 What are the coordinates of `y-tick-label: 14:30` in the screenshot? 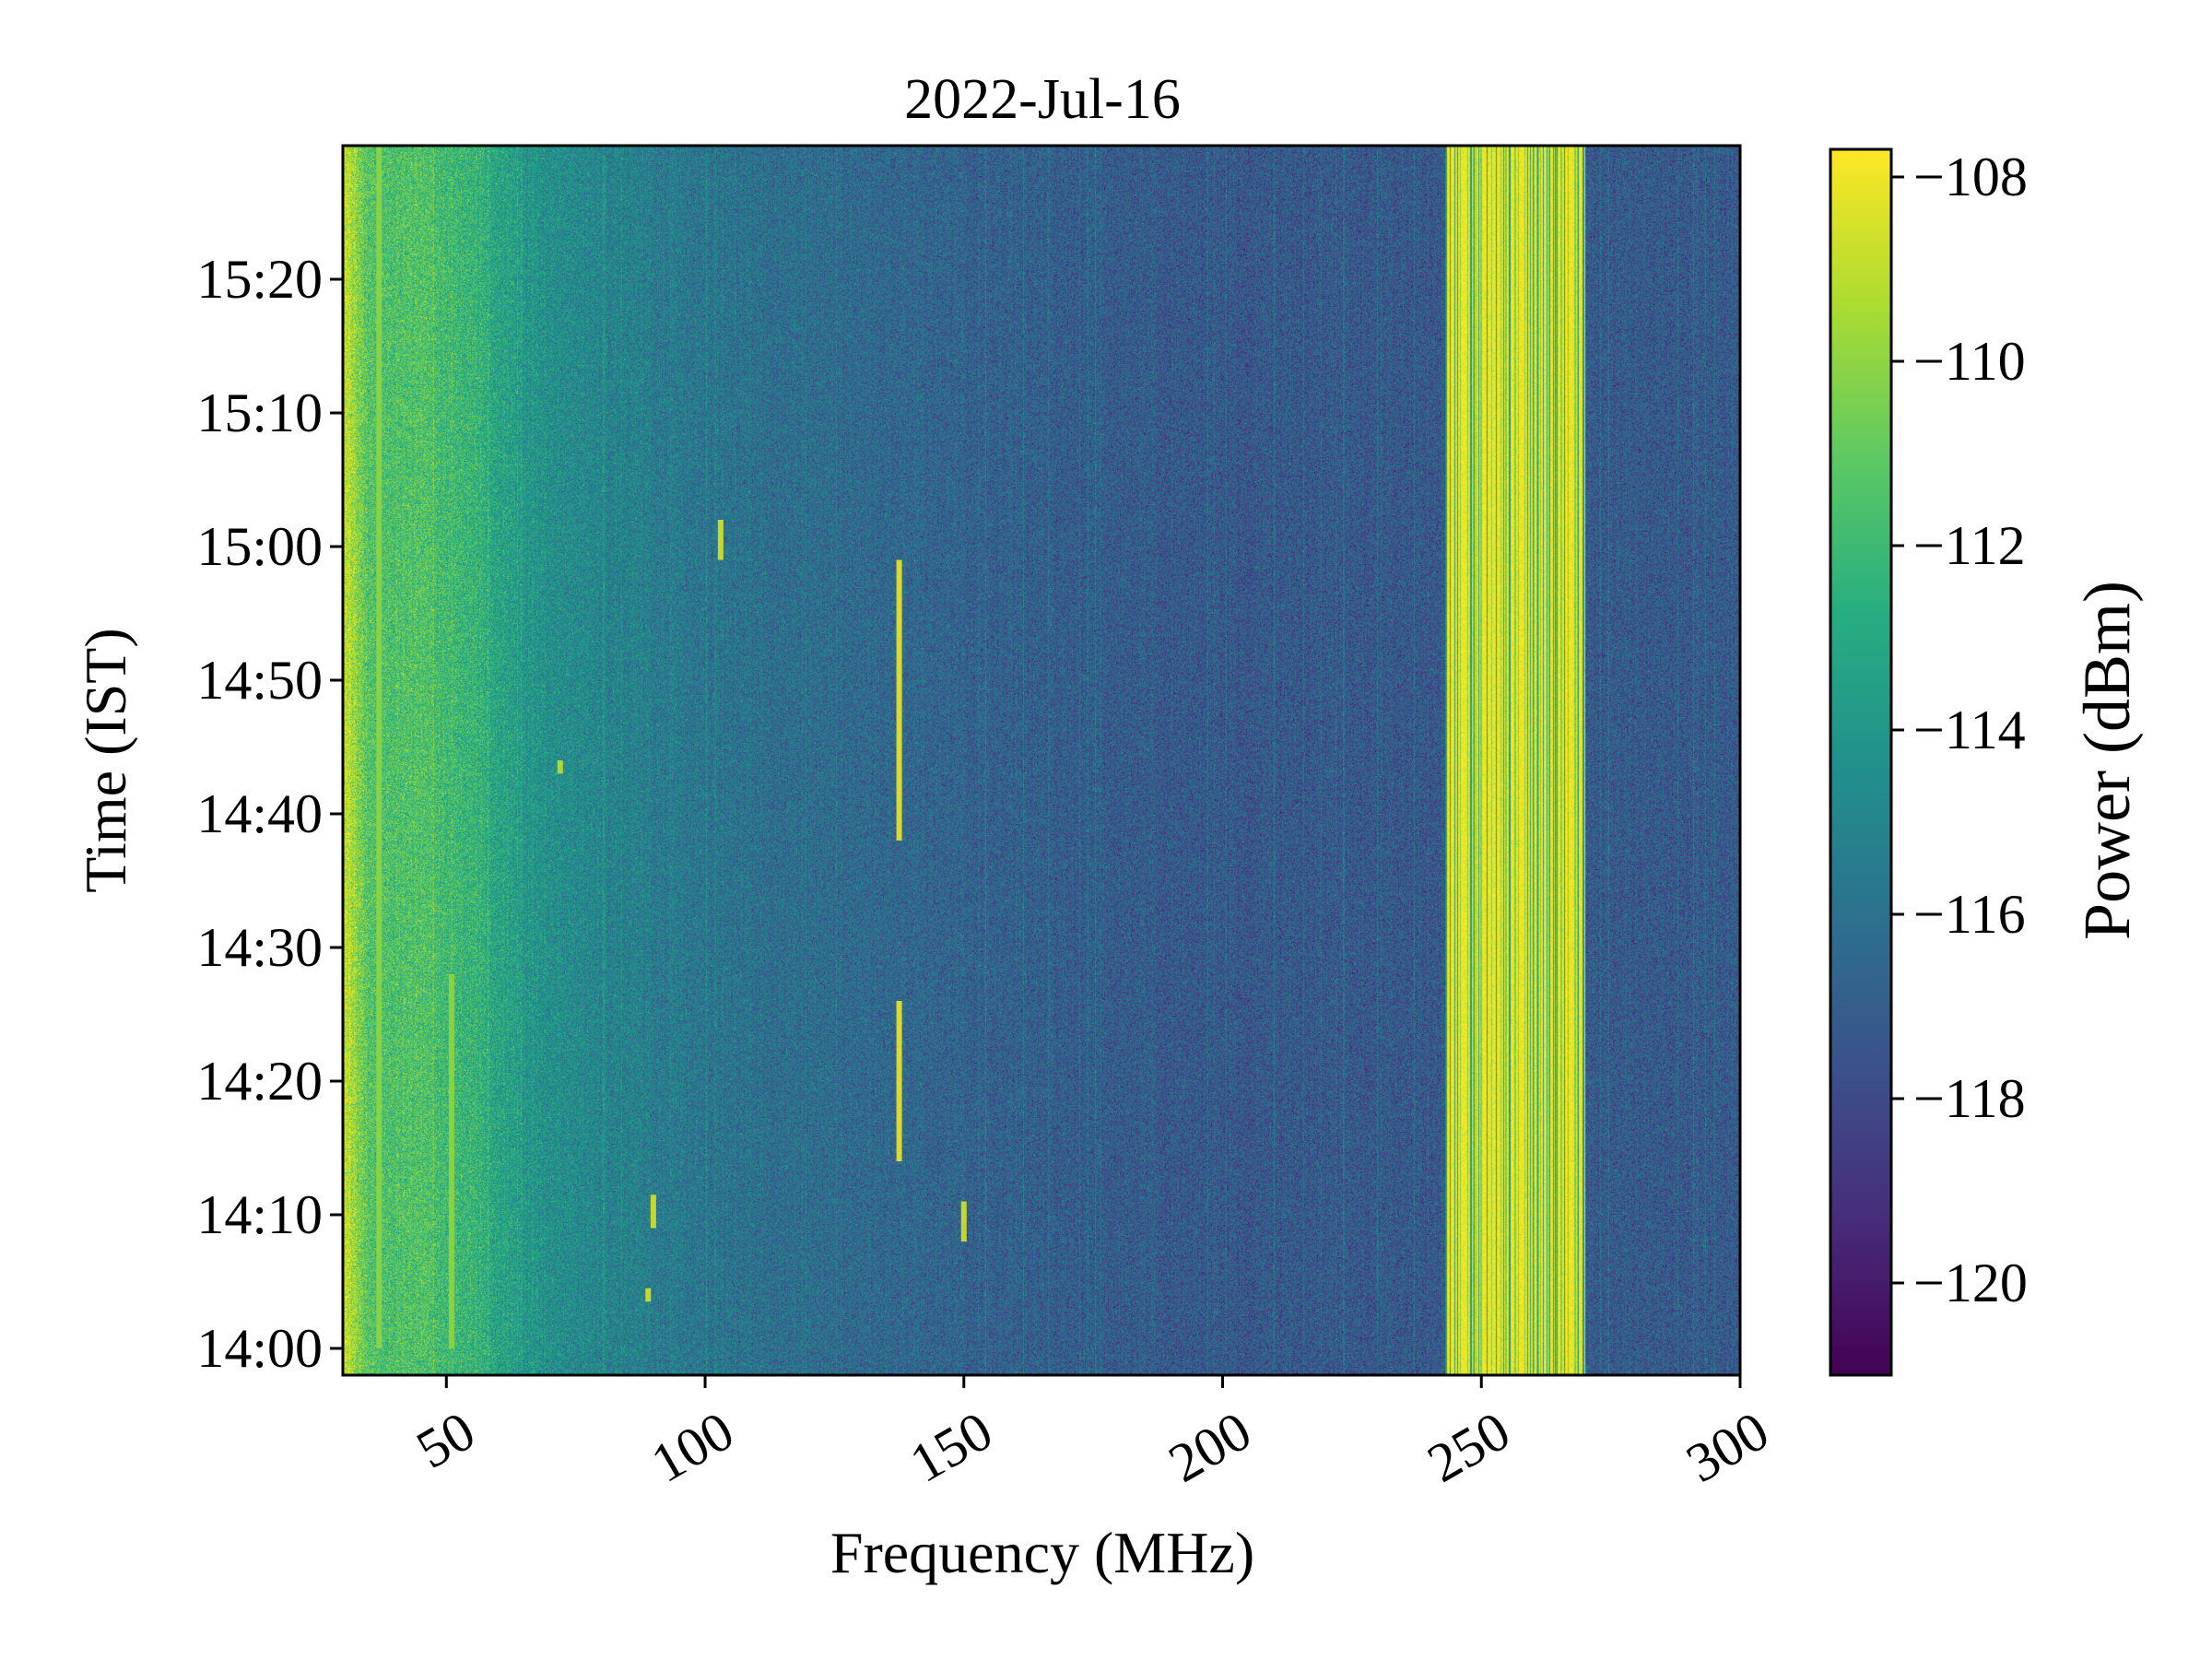 It's located at (259, 947).